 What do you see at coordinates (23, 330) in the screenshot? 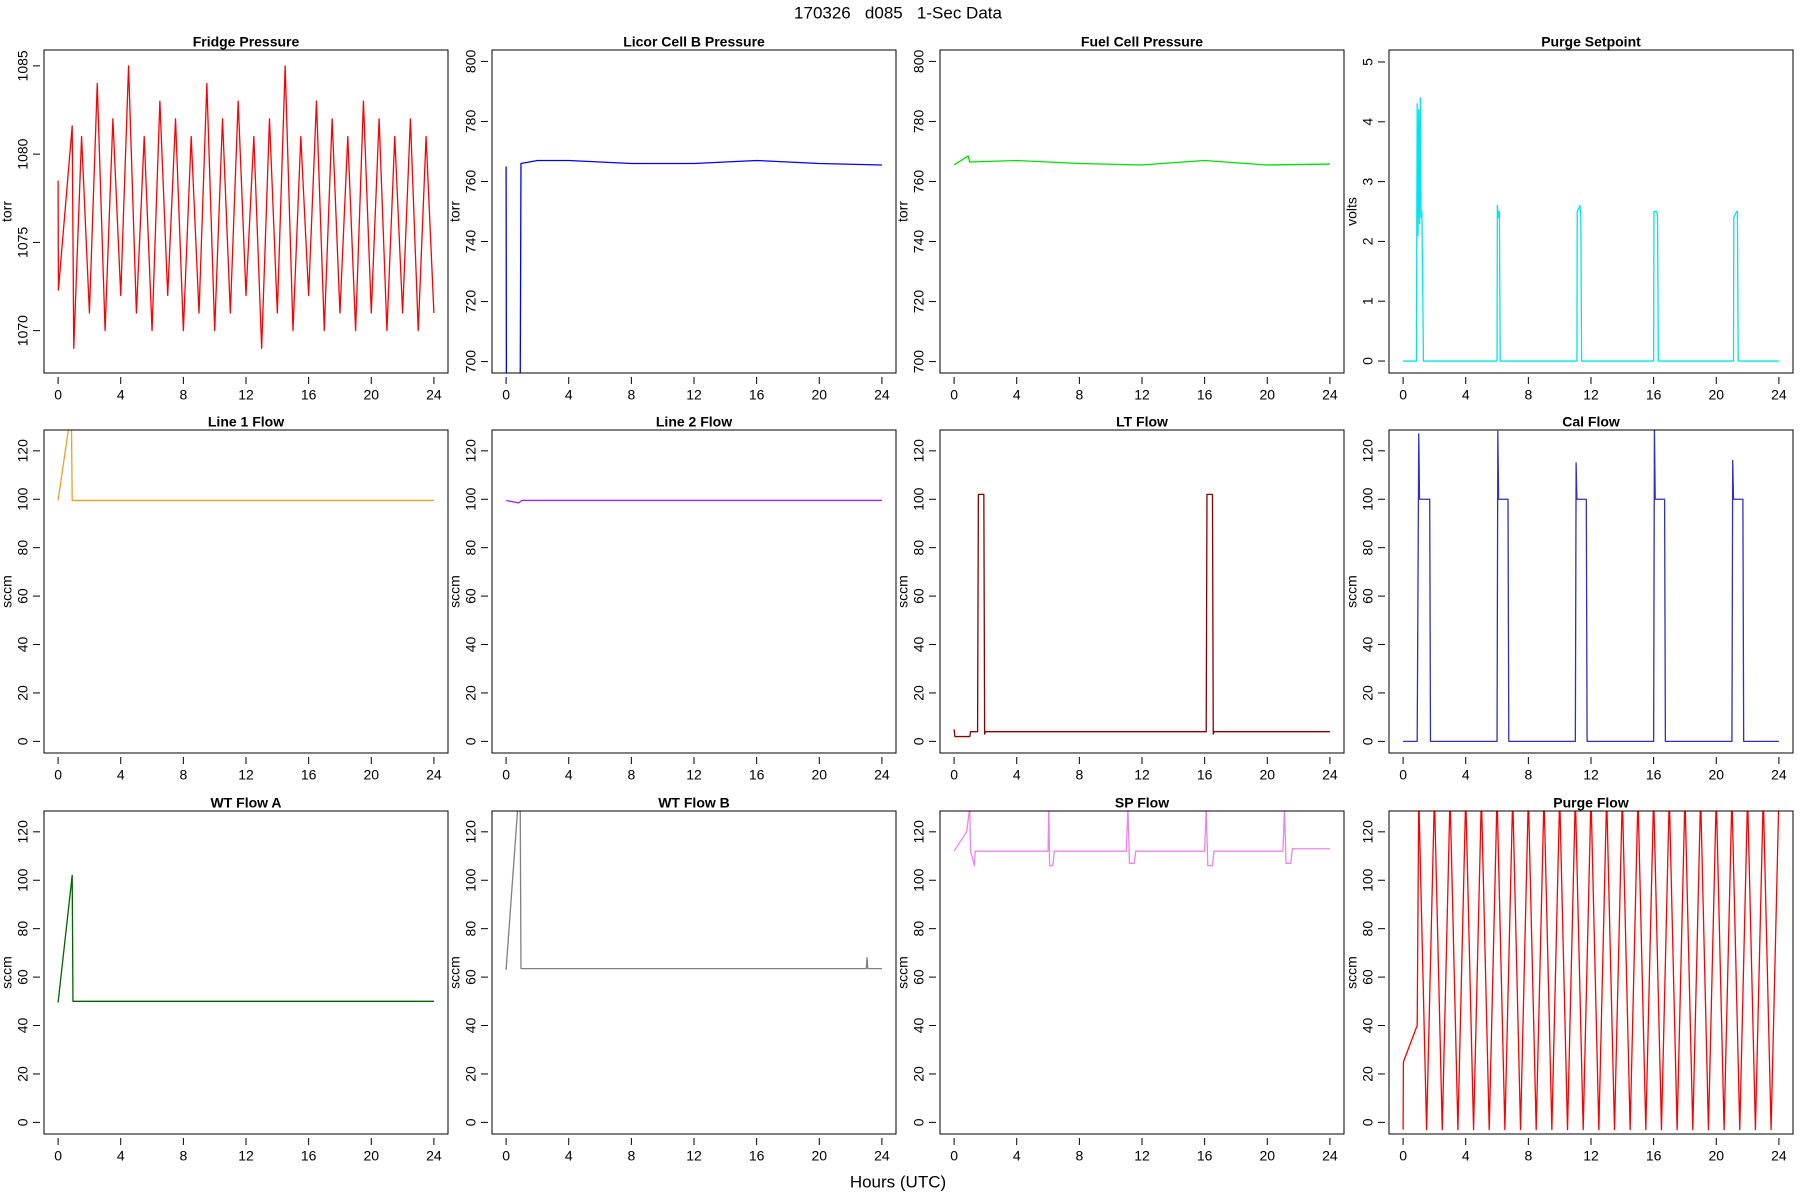
I see `y-tick-label: 1070` at bounding box center [23, 330].